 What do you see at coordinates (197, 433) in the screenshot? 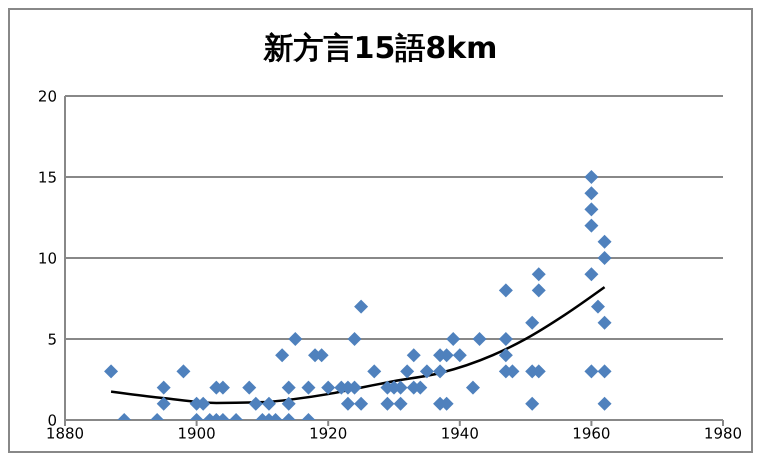
I see `x-tick-label: 1900` at bounding box center [197, 433].